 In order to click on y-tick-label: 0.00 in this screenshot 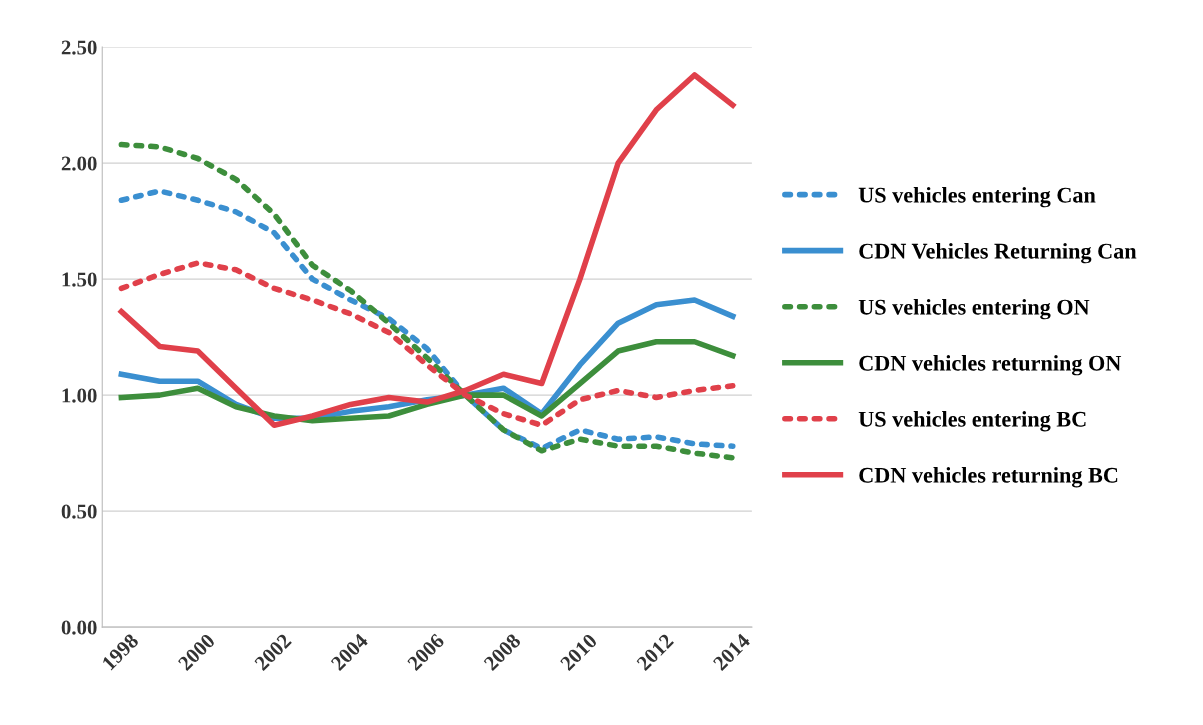, I will do `click(79, 627)`.